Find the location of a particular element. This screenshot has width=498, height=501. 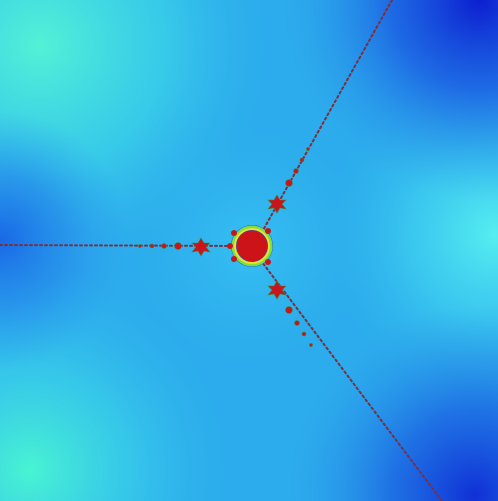

fractal-stars is located at coordinates (225, 247).